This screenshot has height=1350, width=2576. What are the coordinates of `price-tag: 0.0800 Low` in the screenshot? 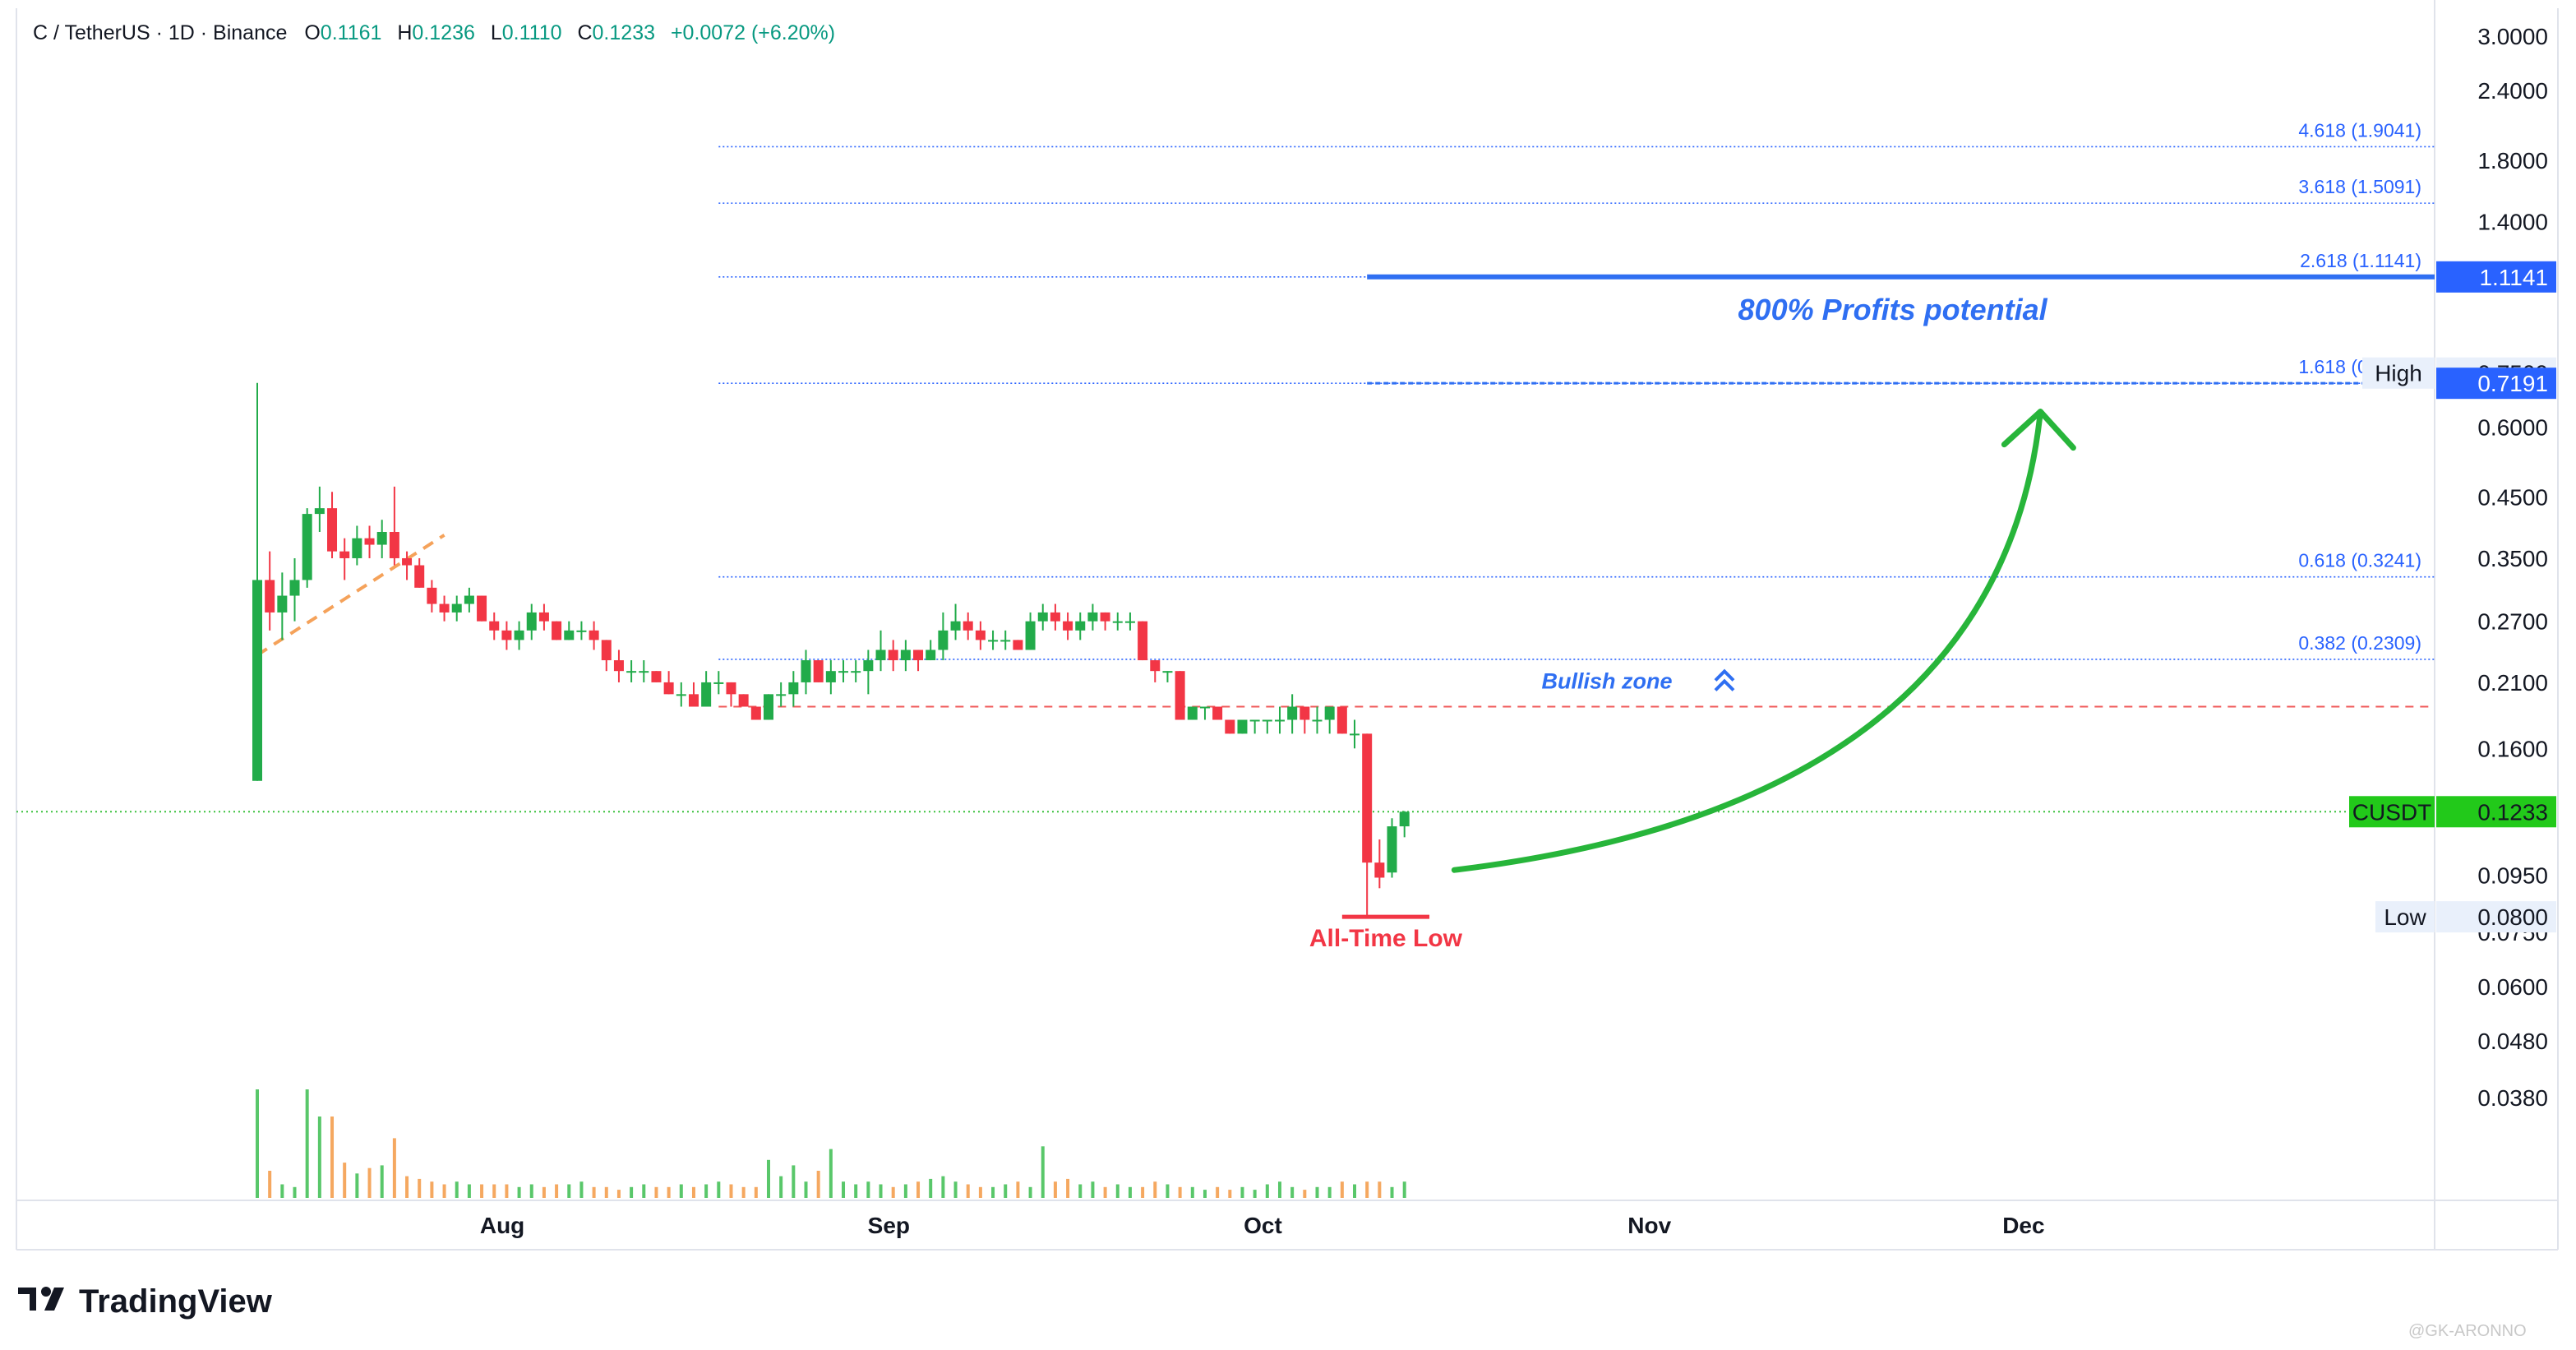 It's located at (2466, 917).